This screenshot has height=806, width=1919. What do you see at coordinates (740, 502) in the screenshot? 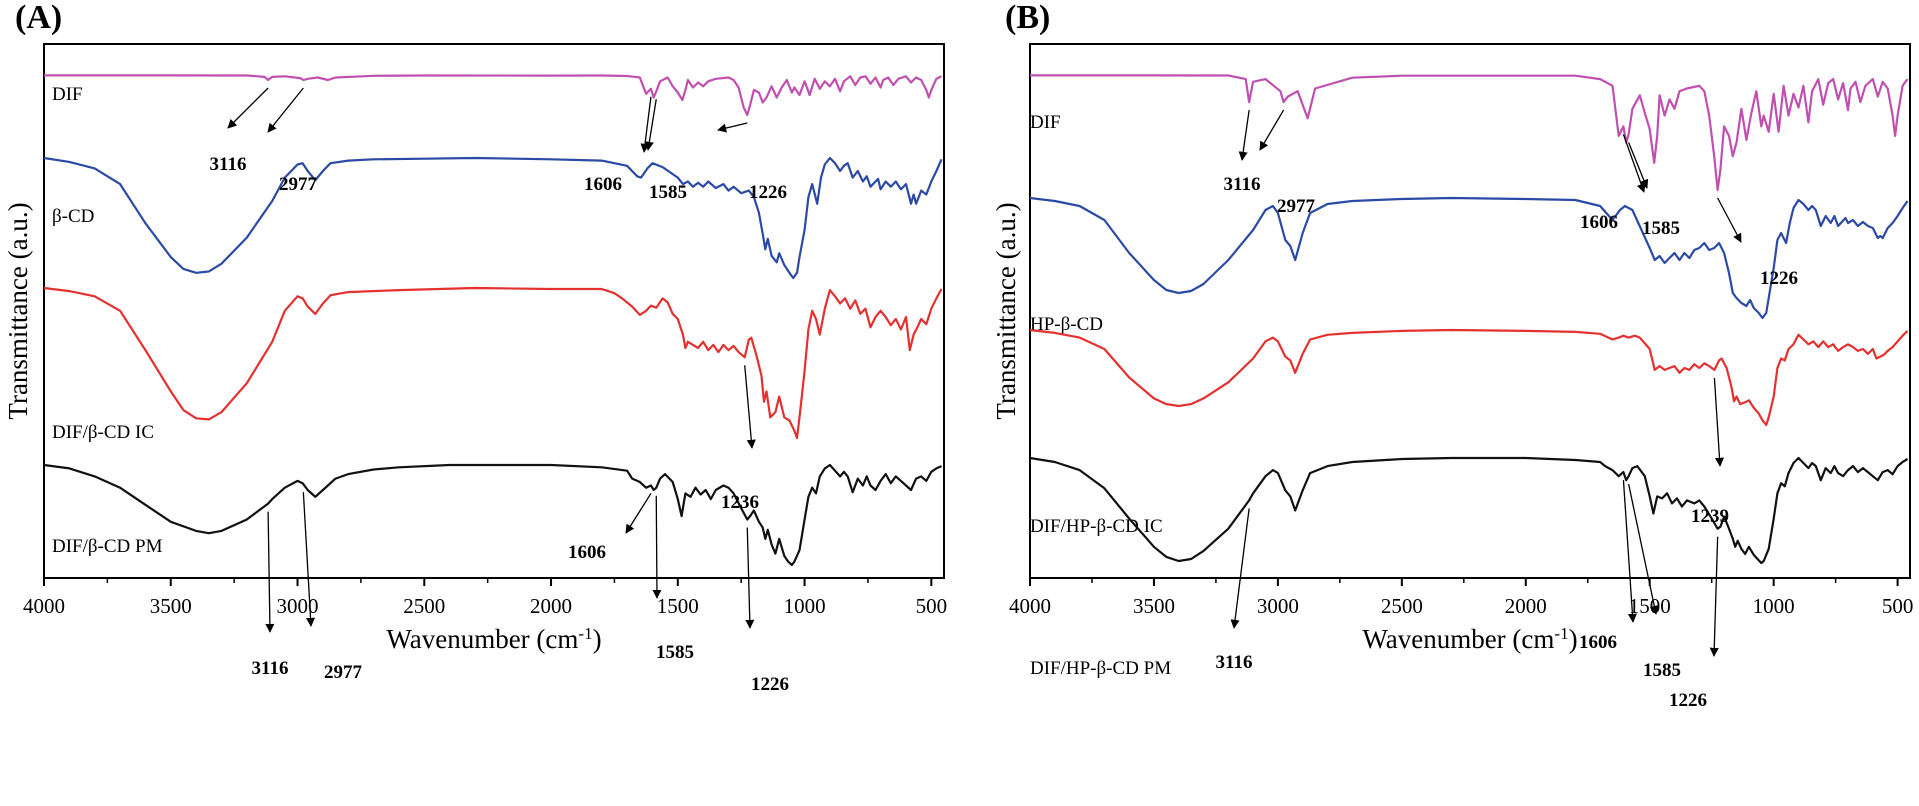
I see `annotation-label: 1236` at bounding box center [740, 502].